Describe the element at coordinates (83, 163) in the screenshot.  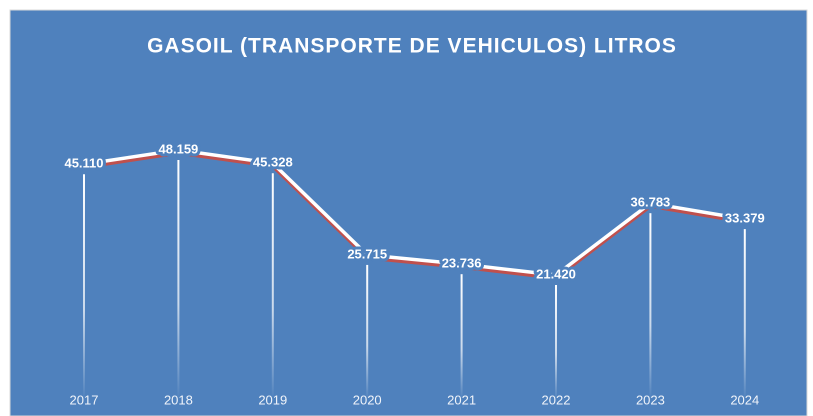
I see `data-label: 45.110` at that location.